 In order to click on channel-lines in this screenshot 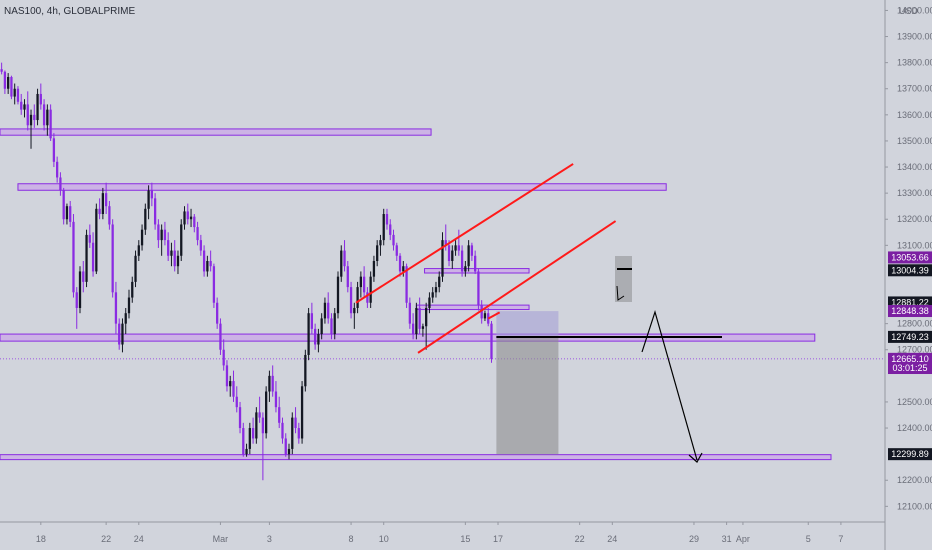, I will do `click(486, 258)`.